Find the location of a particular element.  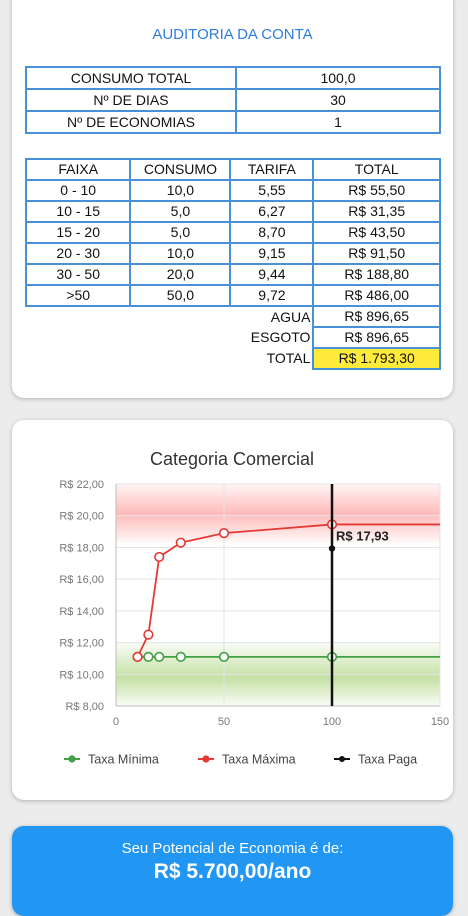

cell-tarifa: 8,70 is located at coordinates (272, 232).